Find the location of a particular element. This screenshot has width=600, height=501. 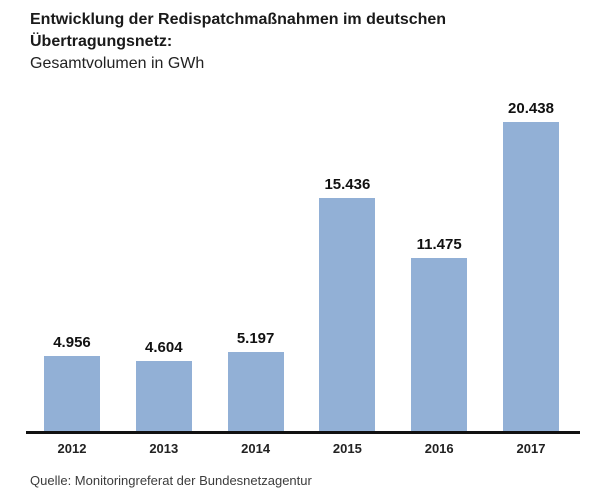

x-axis-line is located at coordinates (303, 432).